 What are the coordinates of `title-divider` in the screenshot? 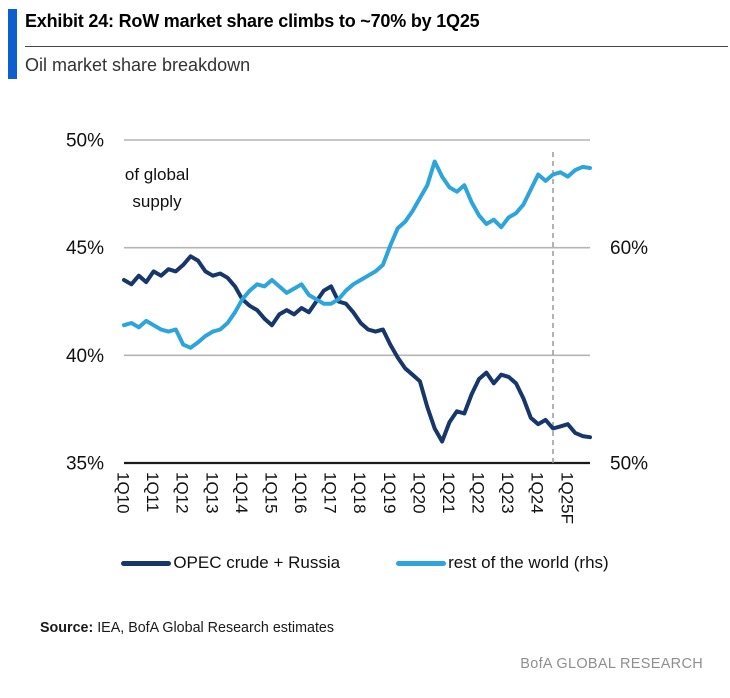 It's located at (376, 46).